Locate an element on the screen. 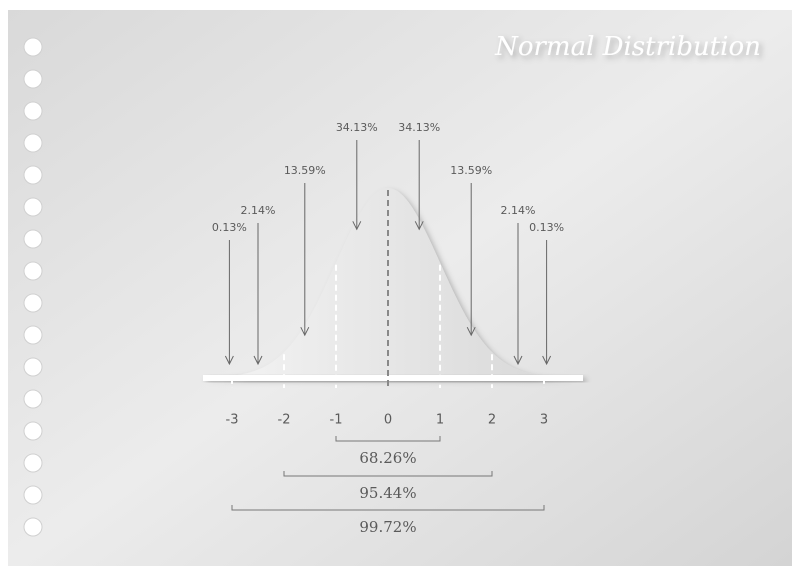 Image resolution: width=800 pixels, height=580 pixels. range-label: 68.26% is located at coordinates (387, 458).